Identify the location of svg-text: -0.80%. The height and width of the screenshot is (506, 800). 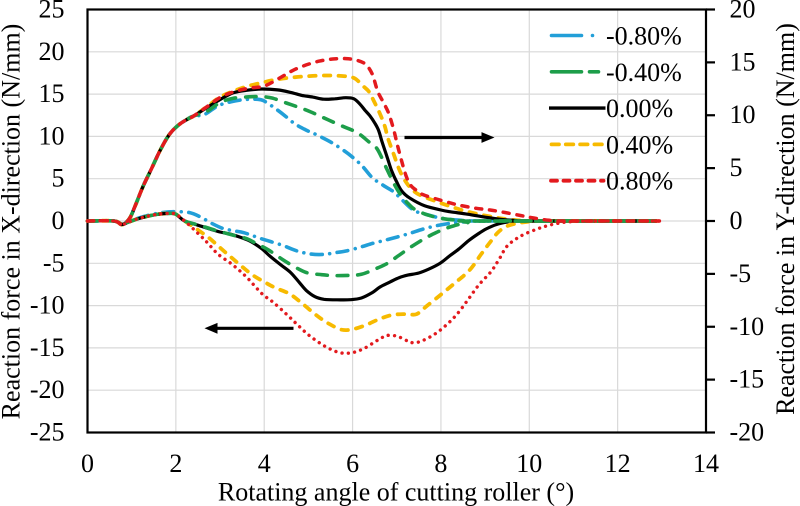
(644, 36).